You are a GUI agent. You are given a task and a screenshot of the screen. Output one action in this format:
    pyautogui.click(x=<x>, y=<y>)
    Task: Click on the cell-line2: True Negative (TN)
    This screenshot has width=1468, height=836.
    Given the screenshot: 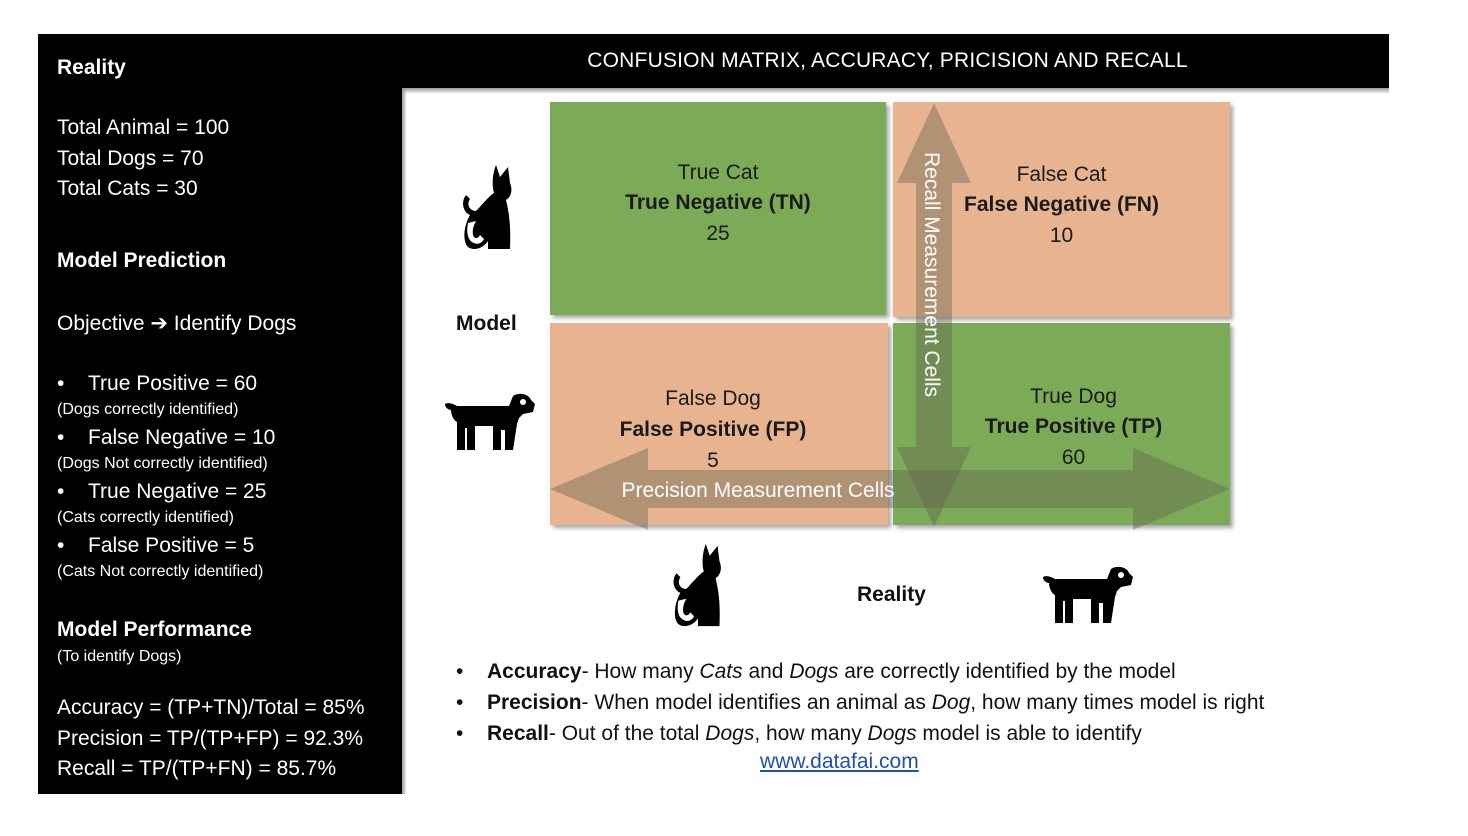 What is the action you would take?
    pyautogui.click(x=718, y=202)
    